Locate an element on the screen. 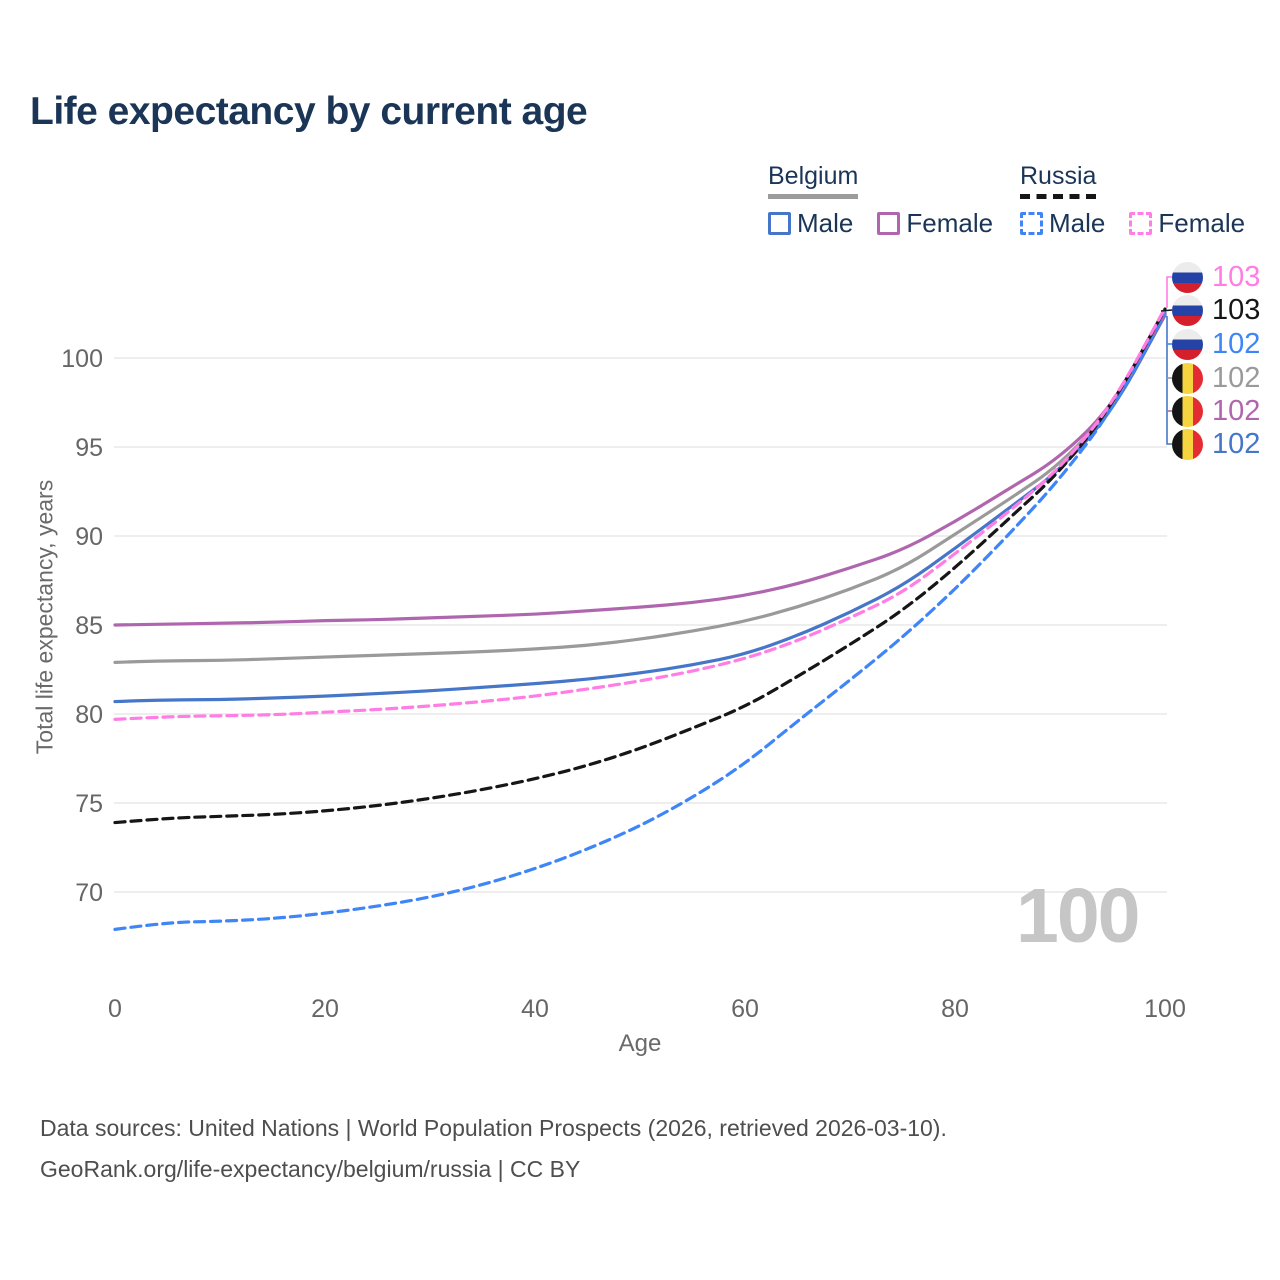  series-end-label-russia-both: 103 is located at coordinates (1216, 310).